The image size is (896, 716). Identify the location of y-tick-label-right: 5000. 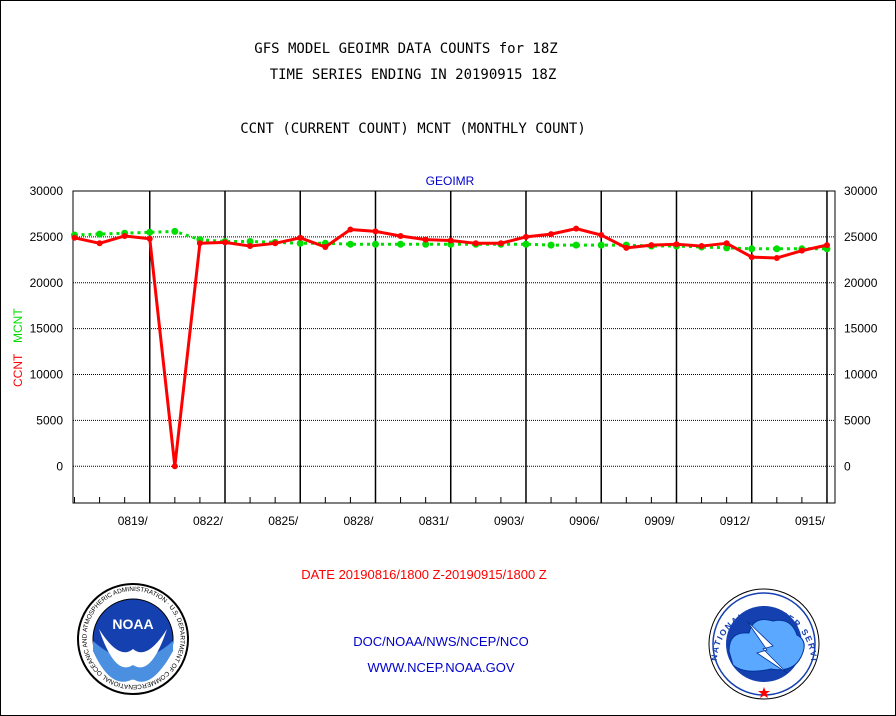
(857, 420).